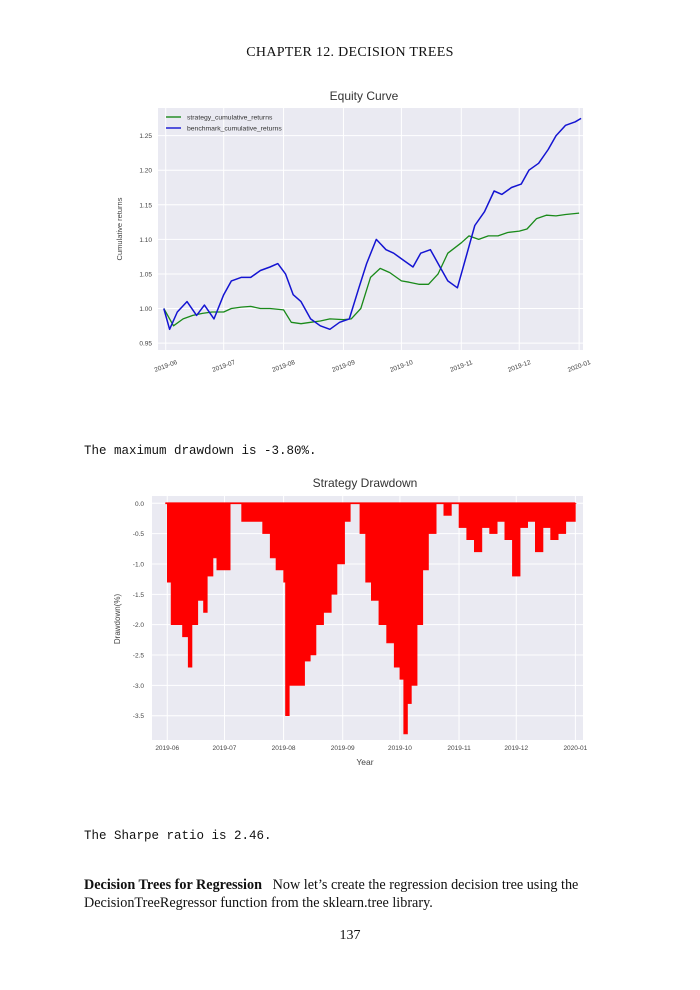  What do you see at coordinates (139, 625) in the screenshot?
I see `y-tick-label: -2.0` at bounding box center [139, 625].